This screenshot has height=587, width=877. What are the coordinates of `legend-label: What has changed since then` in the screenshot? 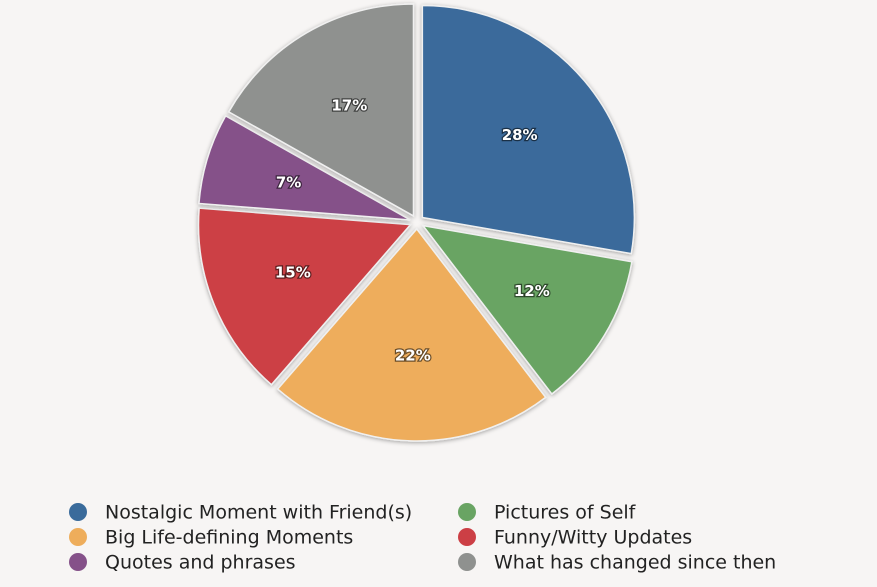 It's located at (635, 563).